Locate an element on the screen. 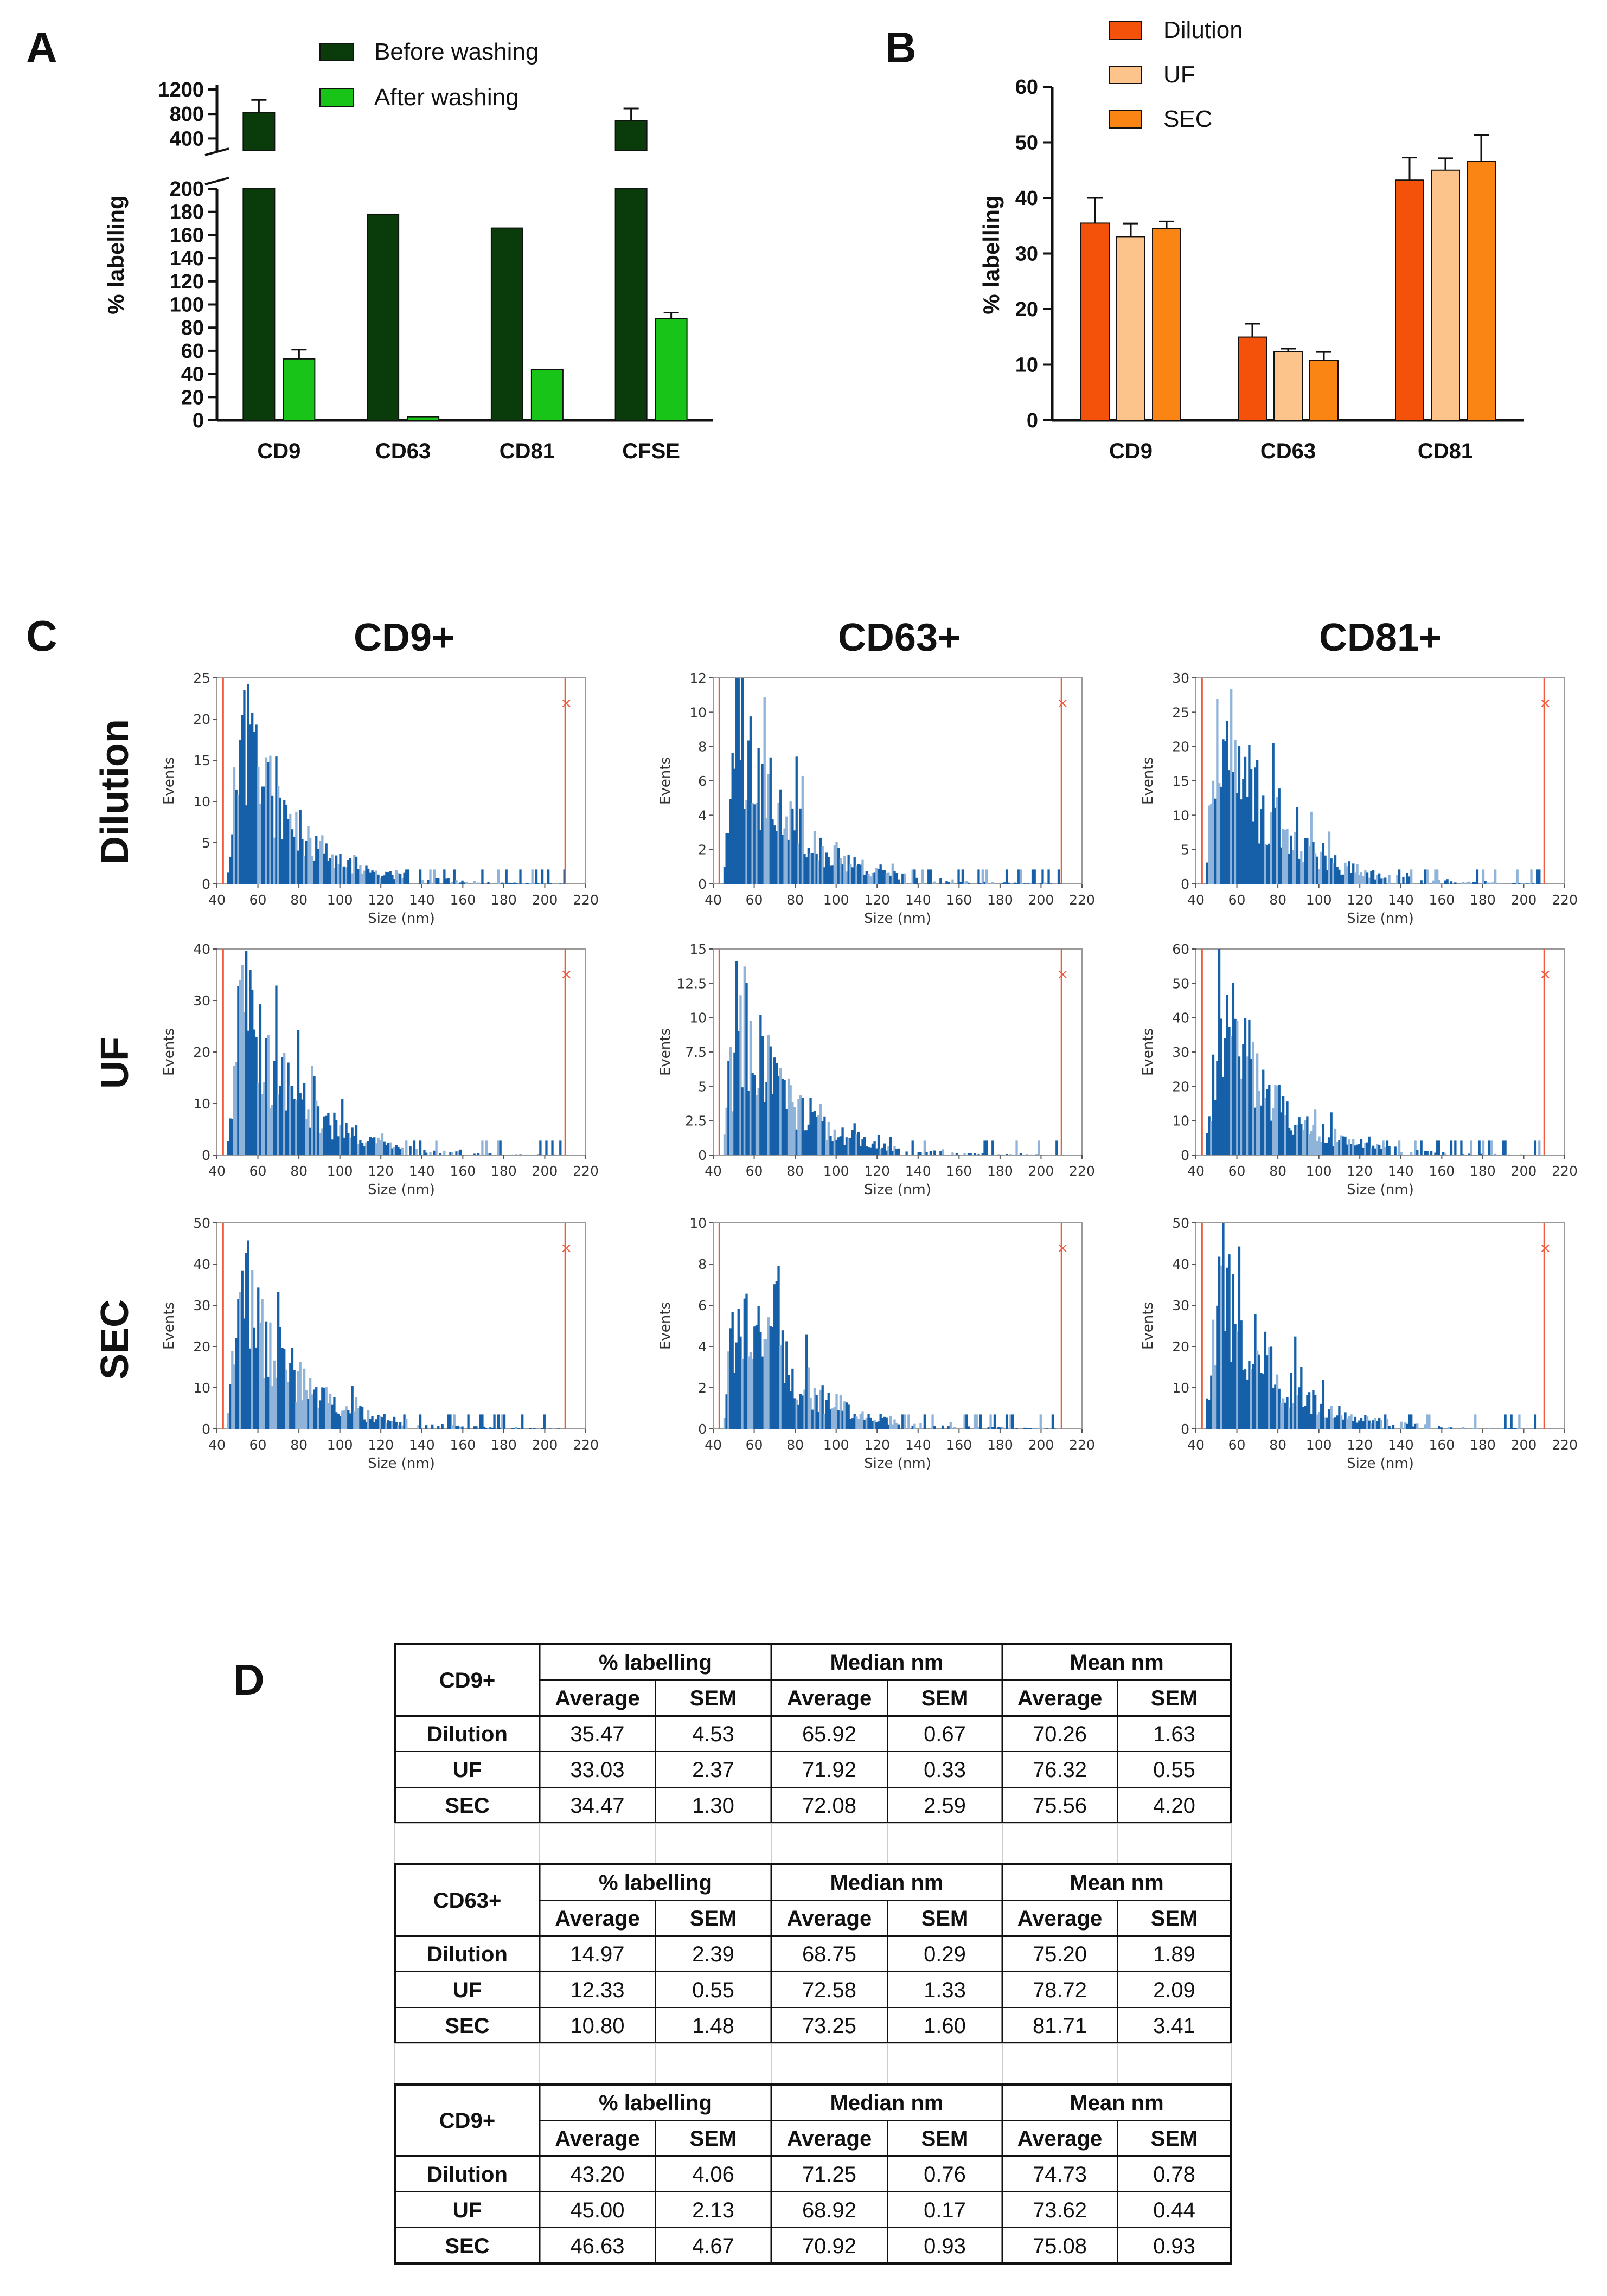  table-cell: 73.62 is located at coordinates (1060, 2210).